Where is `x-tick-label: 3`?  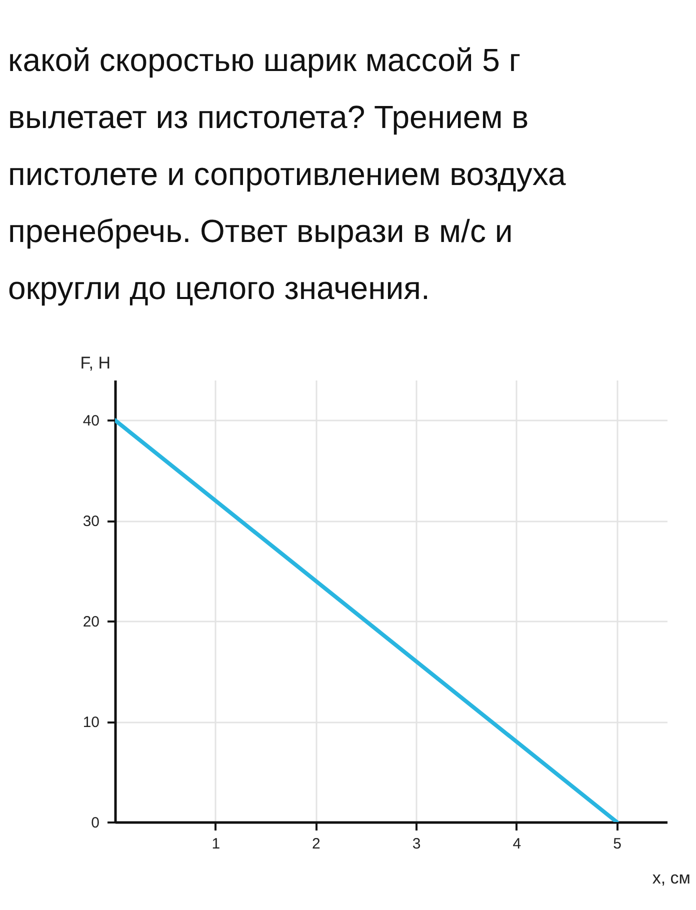 x-tick-label: 3 is located at coordinates (416, 844).